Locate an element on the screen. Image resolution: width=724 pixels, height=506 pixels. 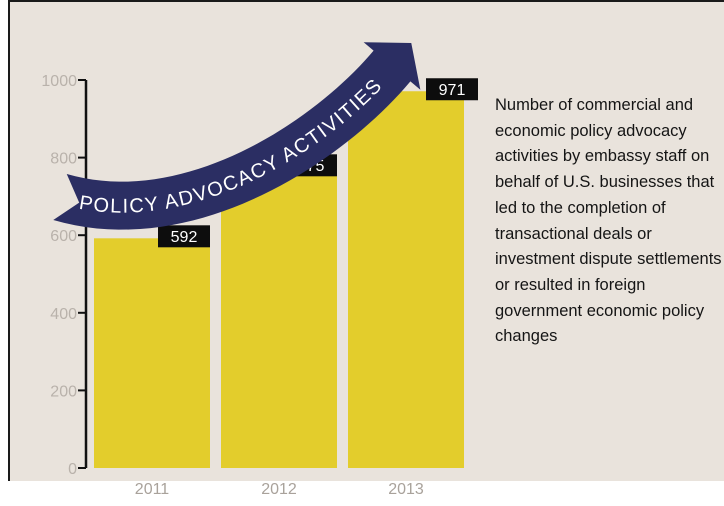
y-axis: 0 200 400 600 800 1000 is located at coordinates (64, 275).